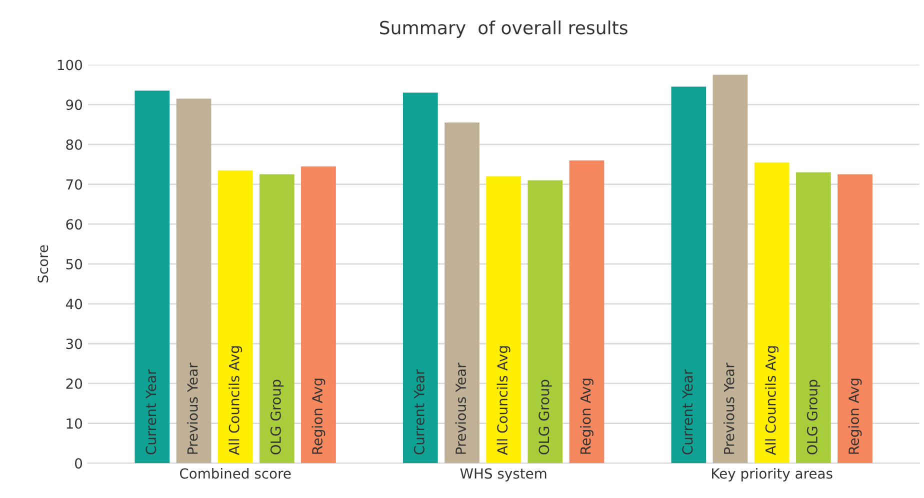 Image resolution: width=924 pixels, height=498 pixels. What do you see at coordinates (78, 463) in the screenshot?
I see `y-tick-label: 0` at bounding box center [78, 463].